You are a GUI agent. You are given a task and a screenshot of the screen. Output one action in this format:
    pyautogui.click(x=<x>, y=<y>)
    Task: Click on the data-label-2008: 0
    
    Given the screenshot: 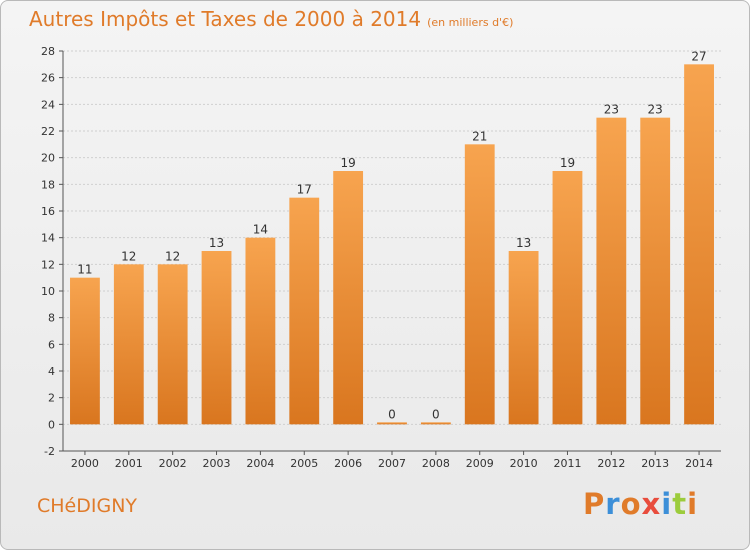 What is the action you would take?
    pyautogui.click(x=436, y=414)
    